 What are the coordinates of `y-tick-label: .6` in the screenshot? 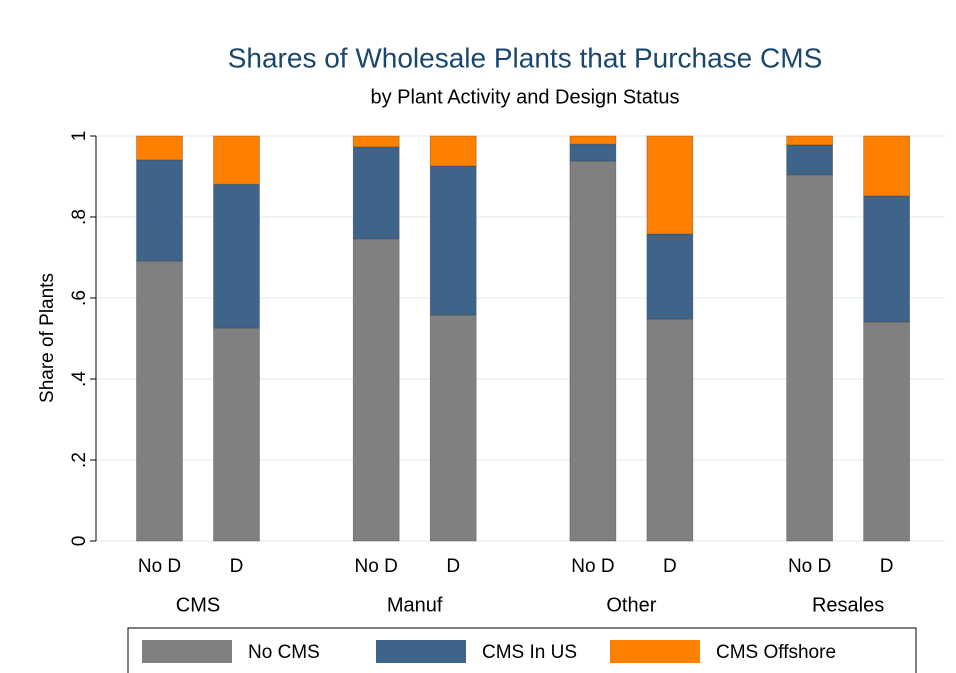 It's located at (79, 298).